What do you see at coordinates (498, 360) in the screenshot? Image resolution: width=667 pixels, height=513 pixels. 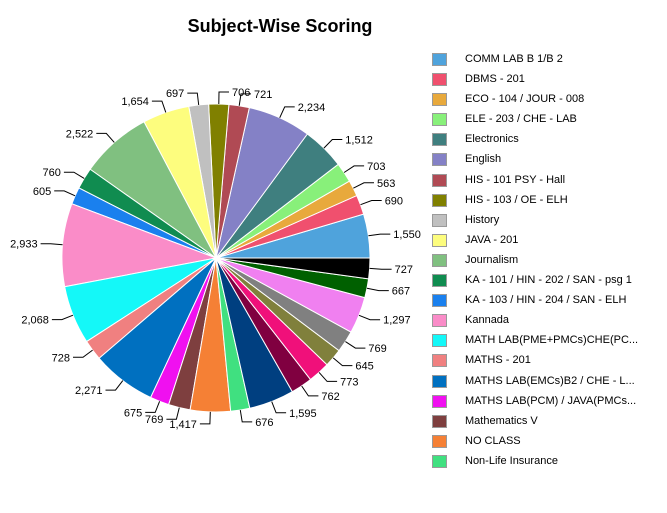 I see `legend-label: MATHS - 201` at bounding box center [498, 360].